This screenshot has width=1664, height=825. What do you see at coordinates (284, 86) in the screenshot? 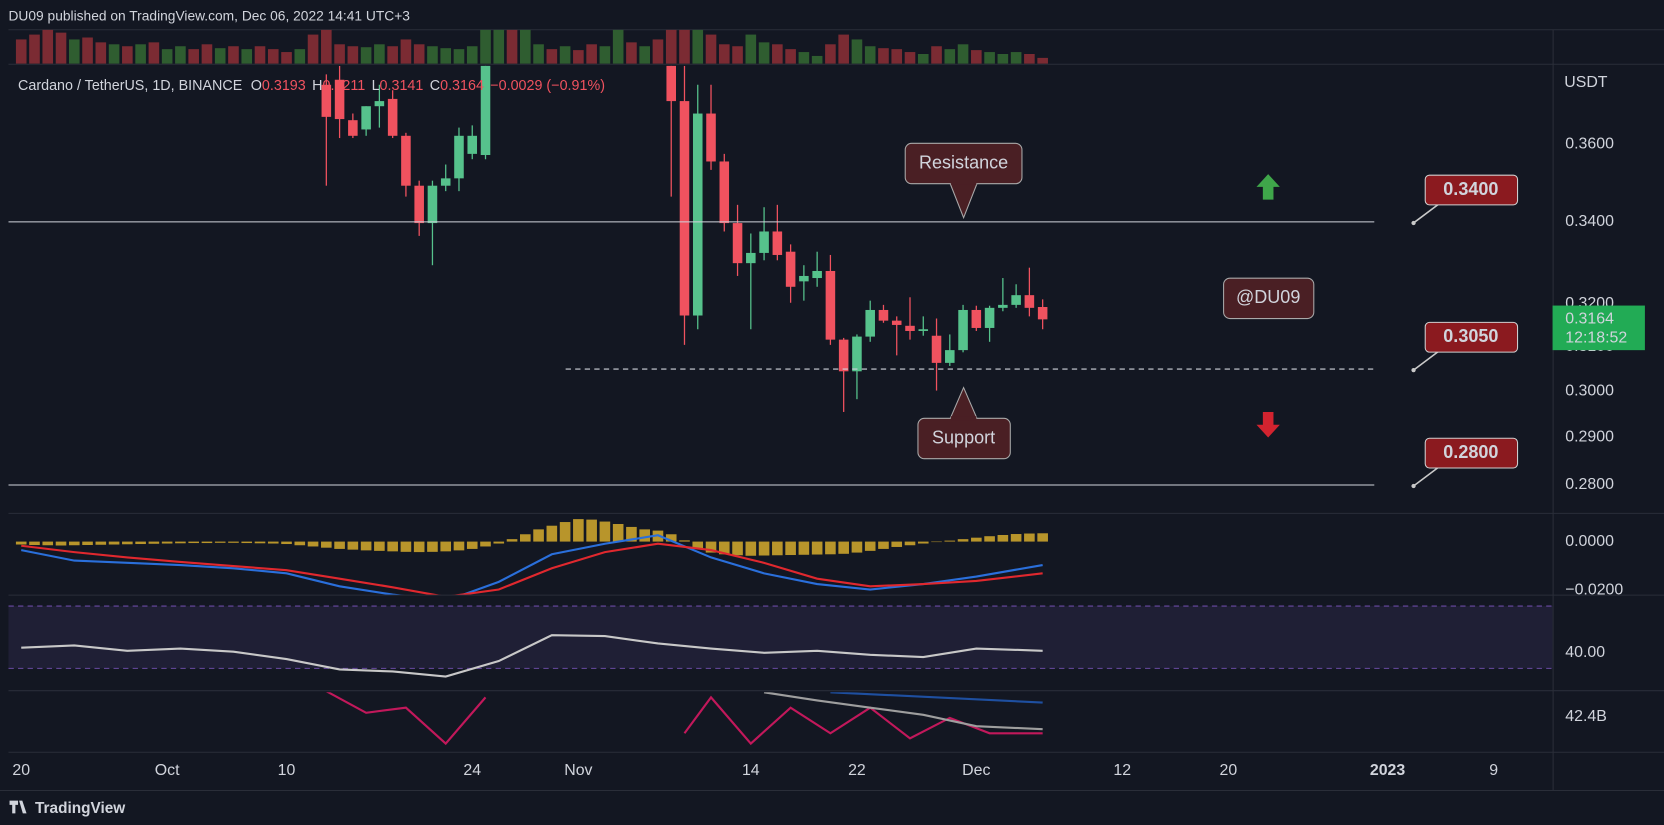
I see `ohlc-value: 0.3193` at bounding box center [284, 86].